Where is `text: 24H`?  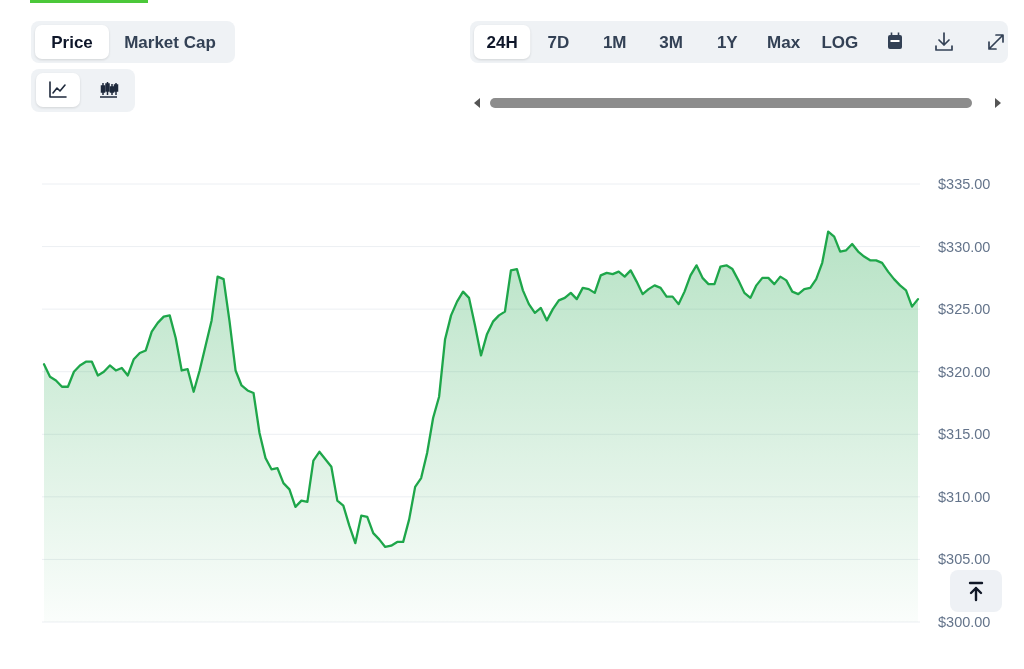
text: 24H is located at coordinates (502, 42).